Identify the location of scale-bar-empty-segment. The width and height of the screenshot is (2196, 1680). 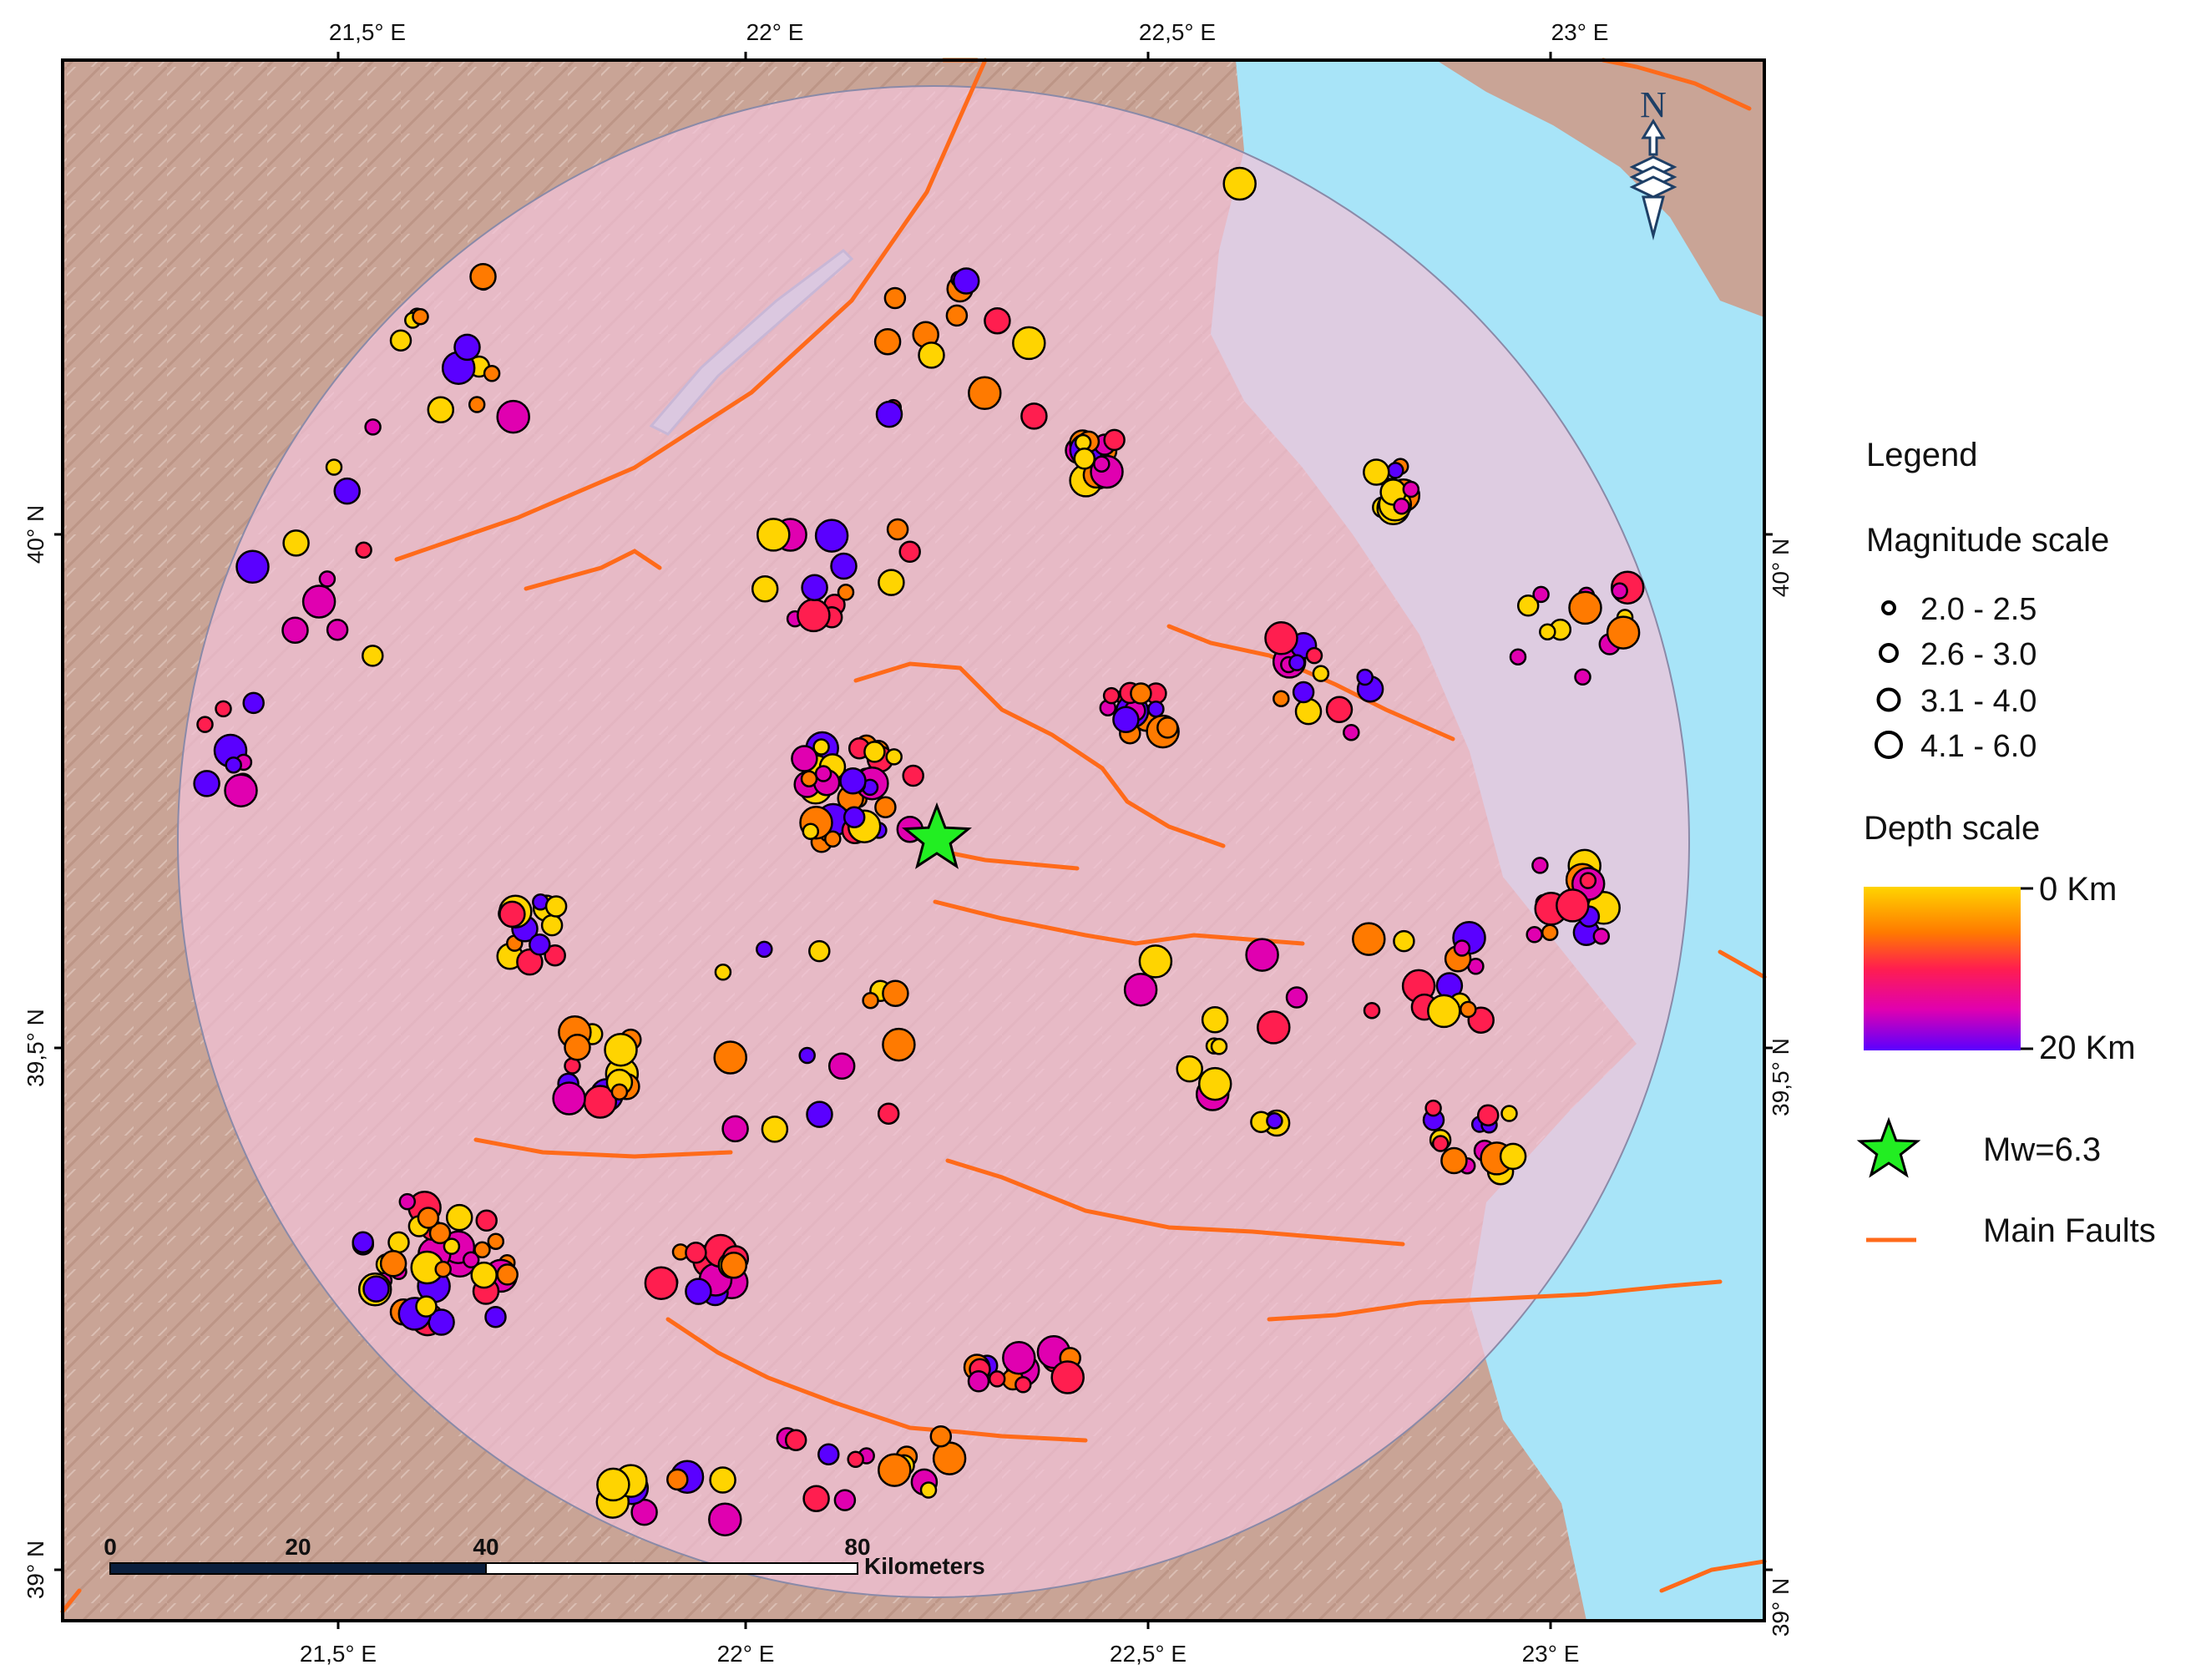
(671, 1568).